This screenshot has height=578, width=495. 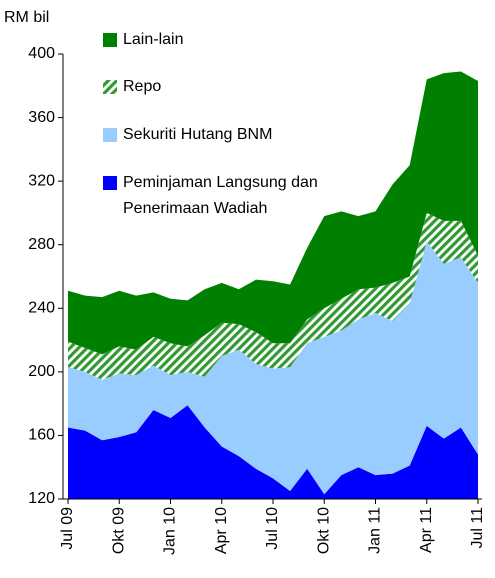 What do you see at coordinates (41, 117) in the screenshot?
I see `y-tick-label: 360` at bounding box center [41, 117].